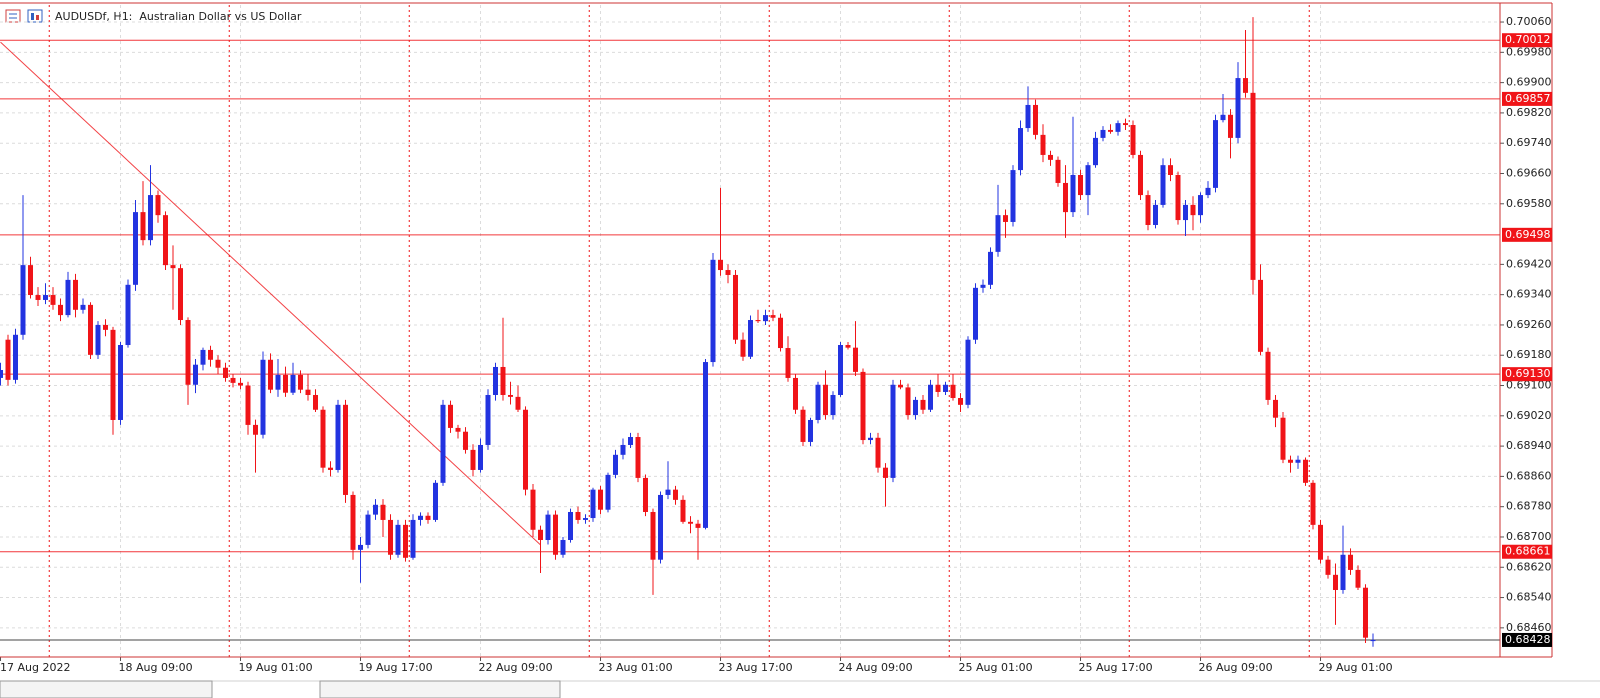 The image size is (1600, 698). What do you see at coordinates (1356, 667) in the screenshot?
I see `x-tick-label: 29 Aug 01:00` at bounding box center [1356, 667].